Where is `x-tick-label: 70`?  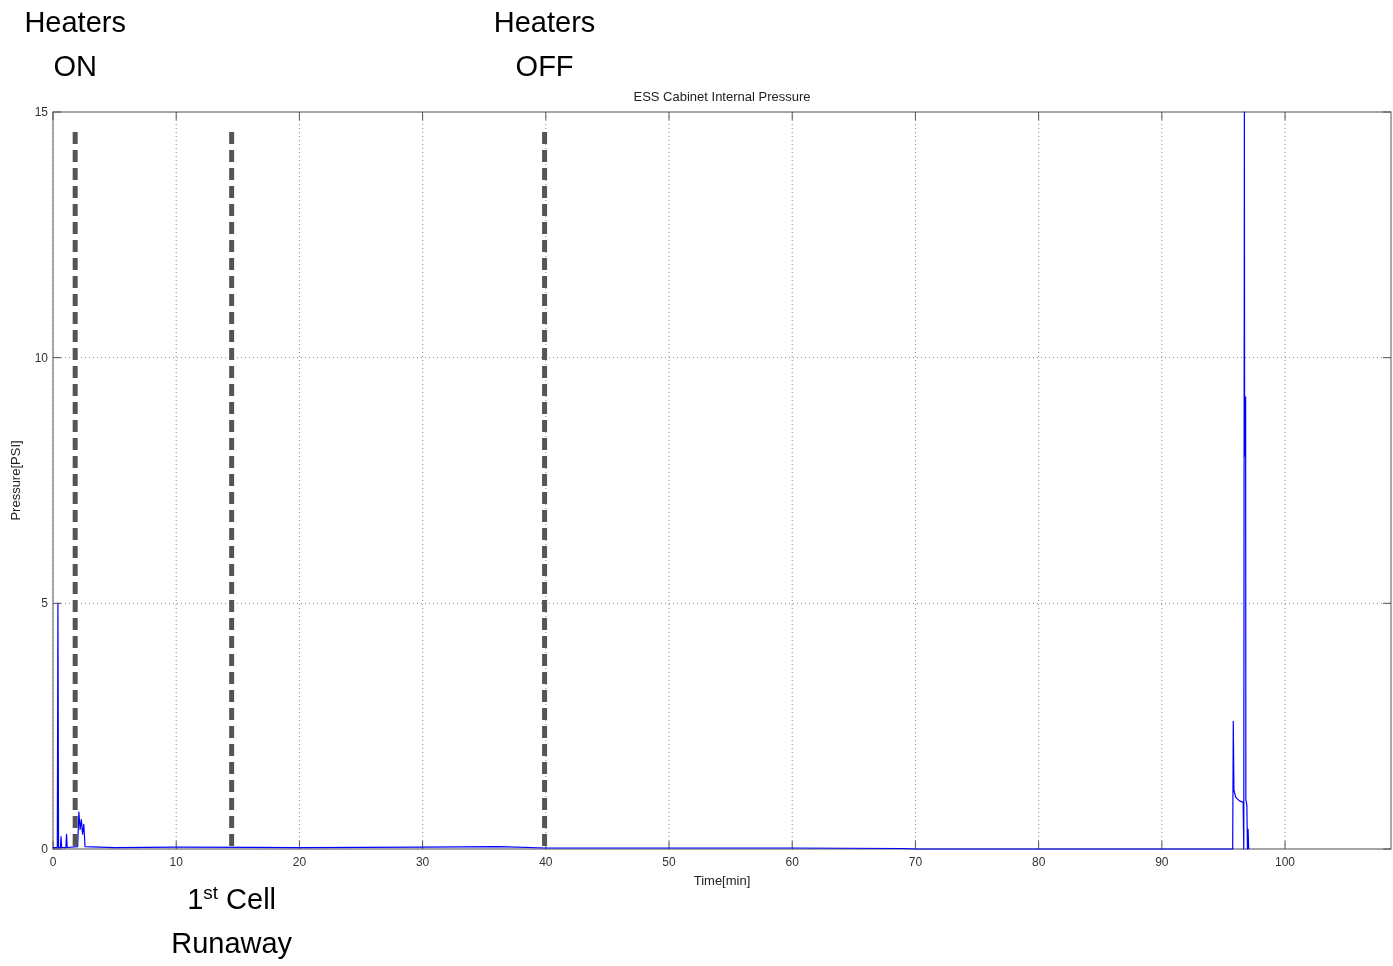
x-tick-label: 70 is located at coordinates (915, 862).